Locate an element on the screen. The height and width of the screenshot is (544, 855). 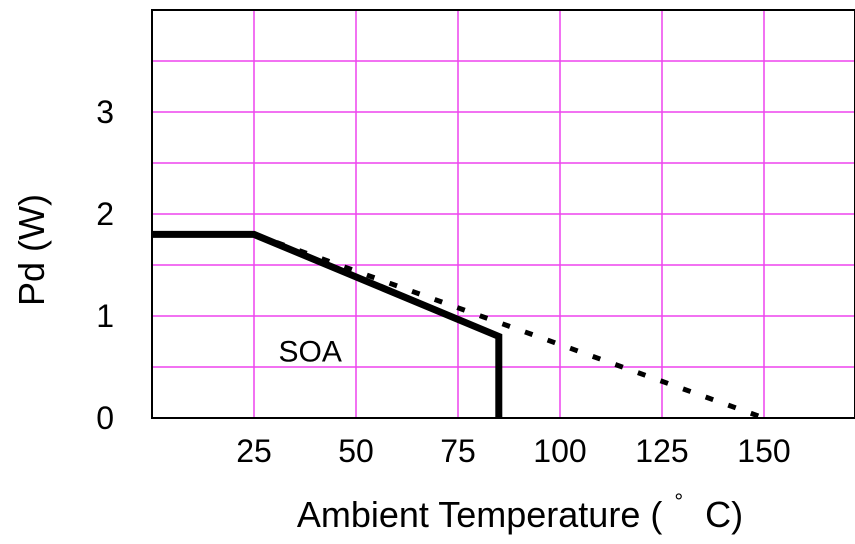
y-tick-label: 0 is located at coordinates (105, 418).